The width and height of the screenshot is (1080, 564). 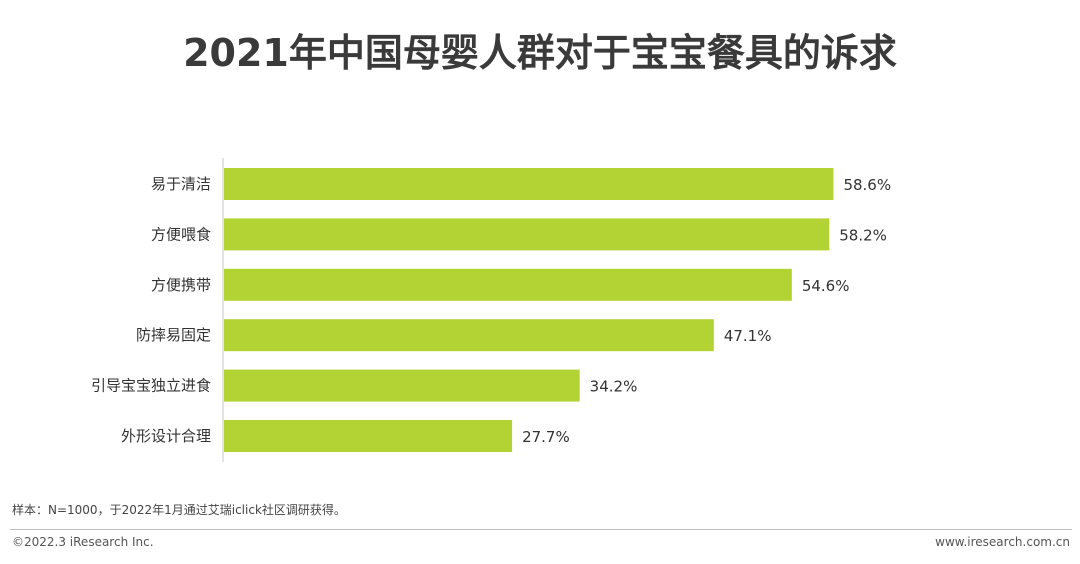 I want to click on sample-note: 样本：N=1000，于2022年1月通过艾瑞iclick社区调研获得。, so click(x=179, y=510).